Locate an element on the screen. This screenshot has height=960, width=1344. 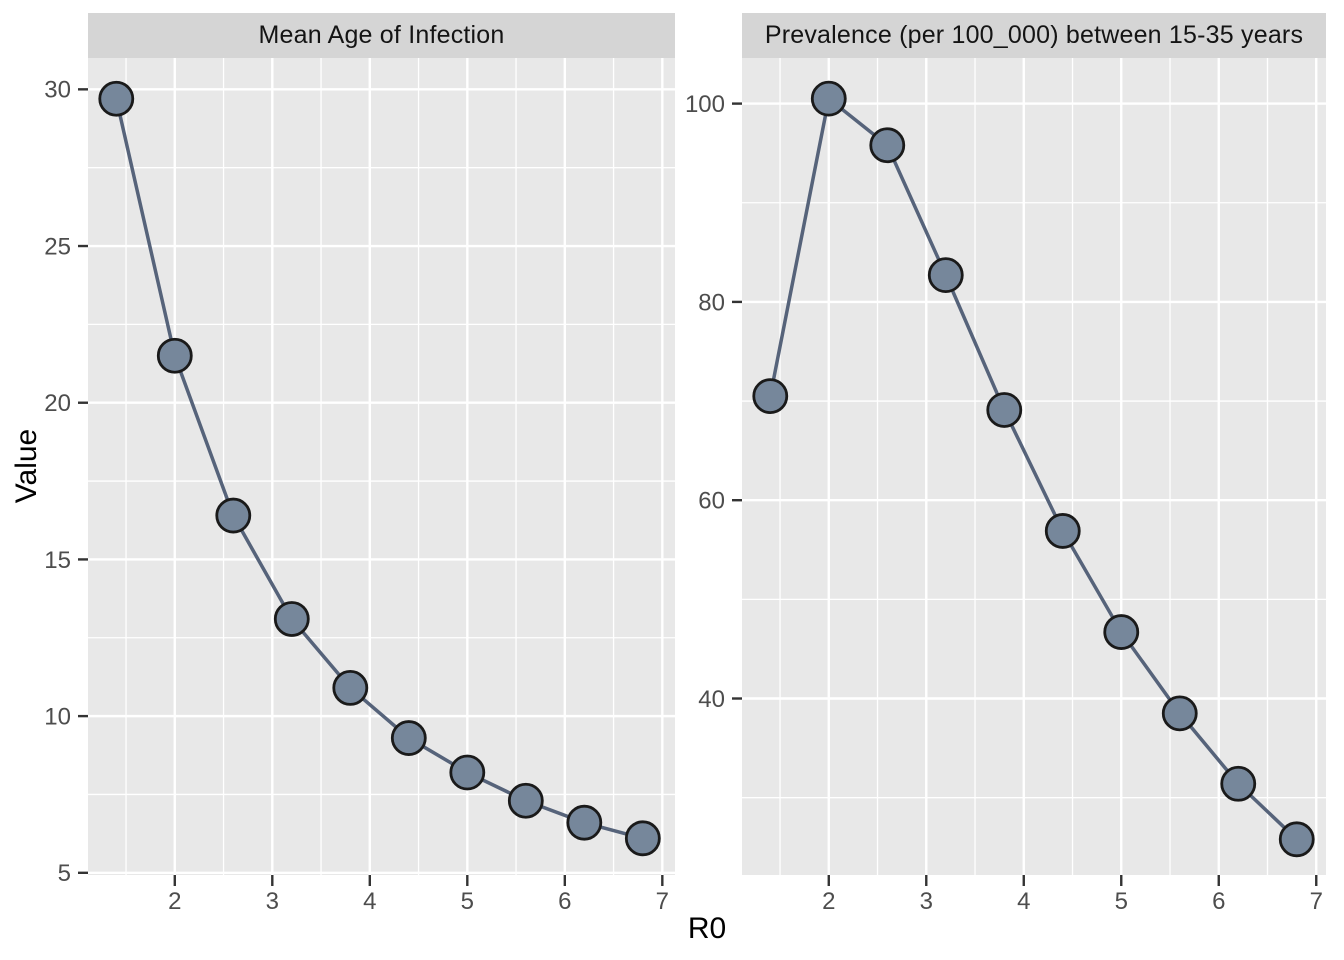
y-tick-label: 100 is located at coordinates (705, 104).